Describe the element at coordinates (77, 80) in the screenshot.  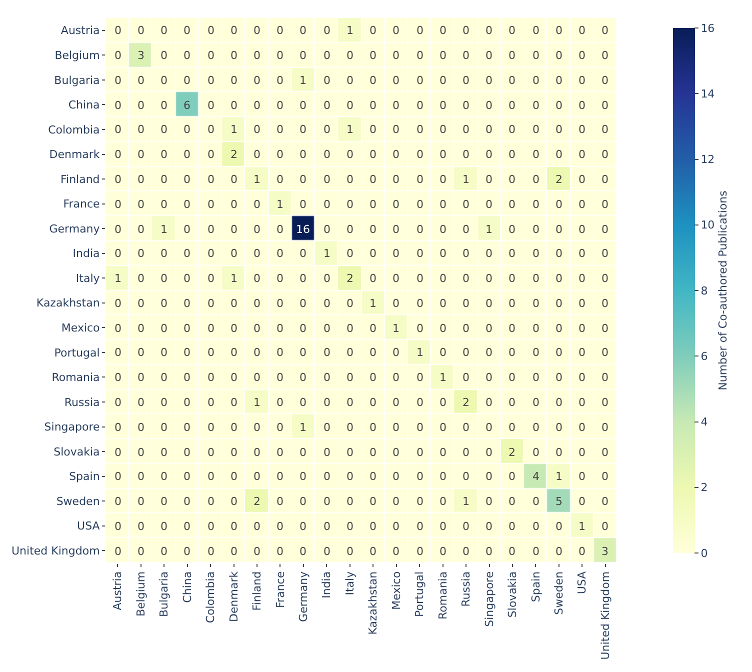
I see `y-tick-label: Bulgaria` at that location.